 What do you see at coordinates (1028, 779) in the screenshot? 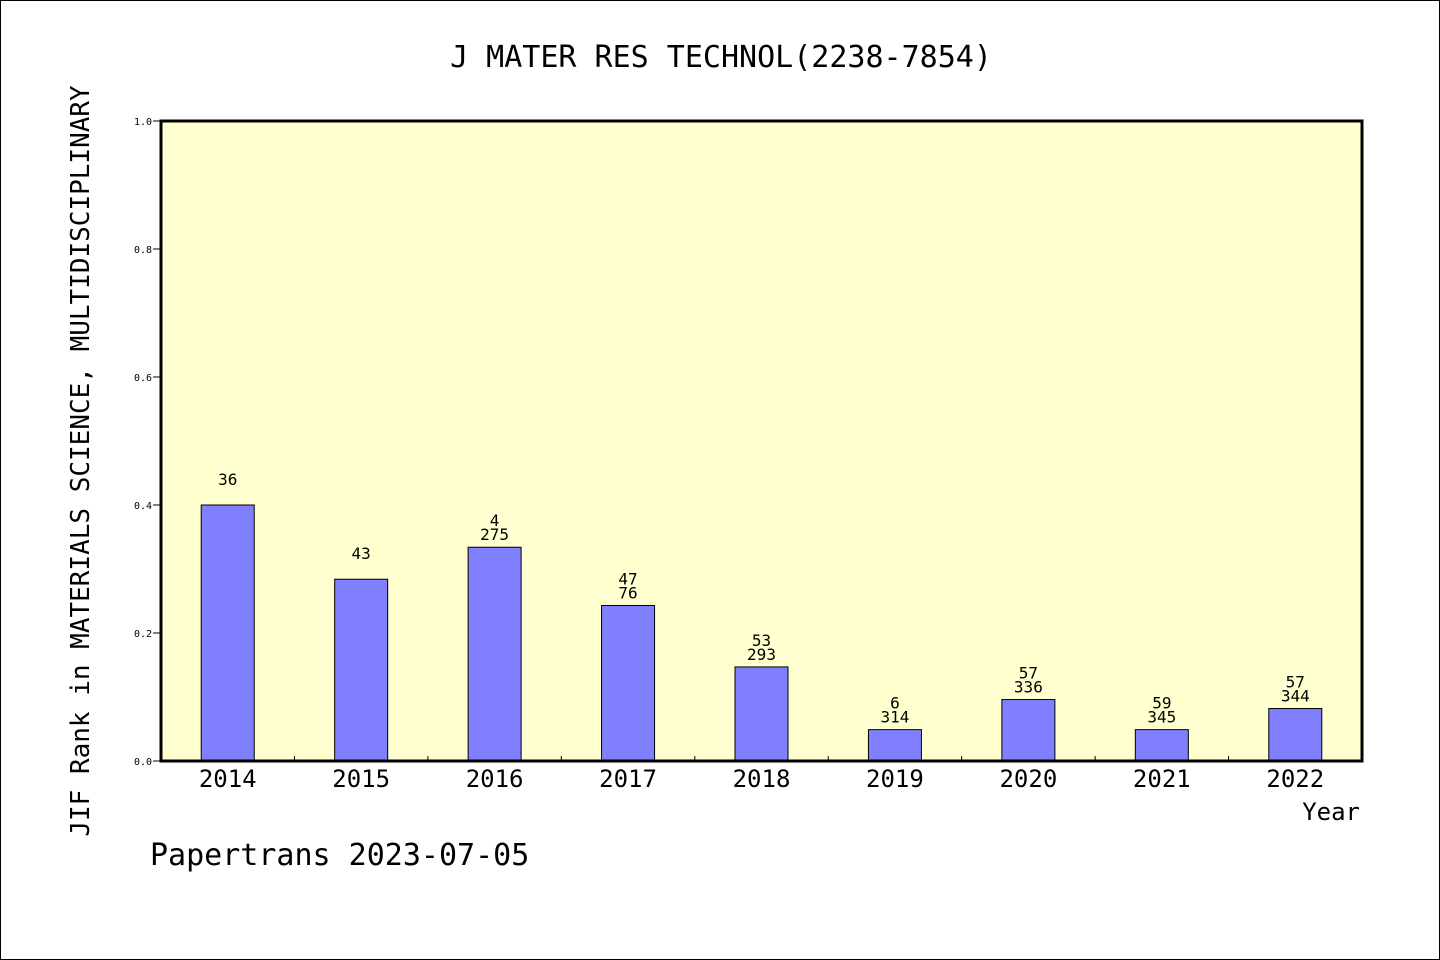
I see `x-tick-label: 2020` at bounding box center [1028, 779].